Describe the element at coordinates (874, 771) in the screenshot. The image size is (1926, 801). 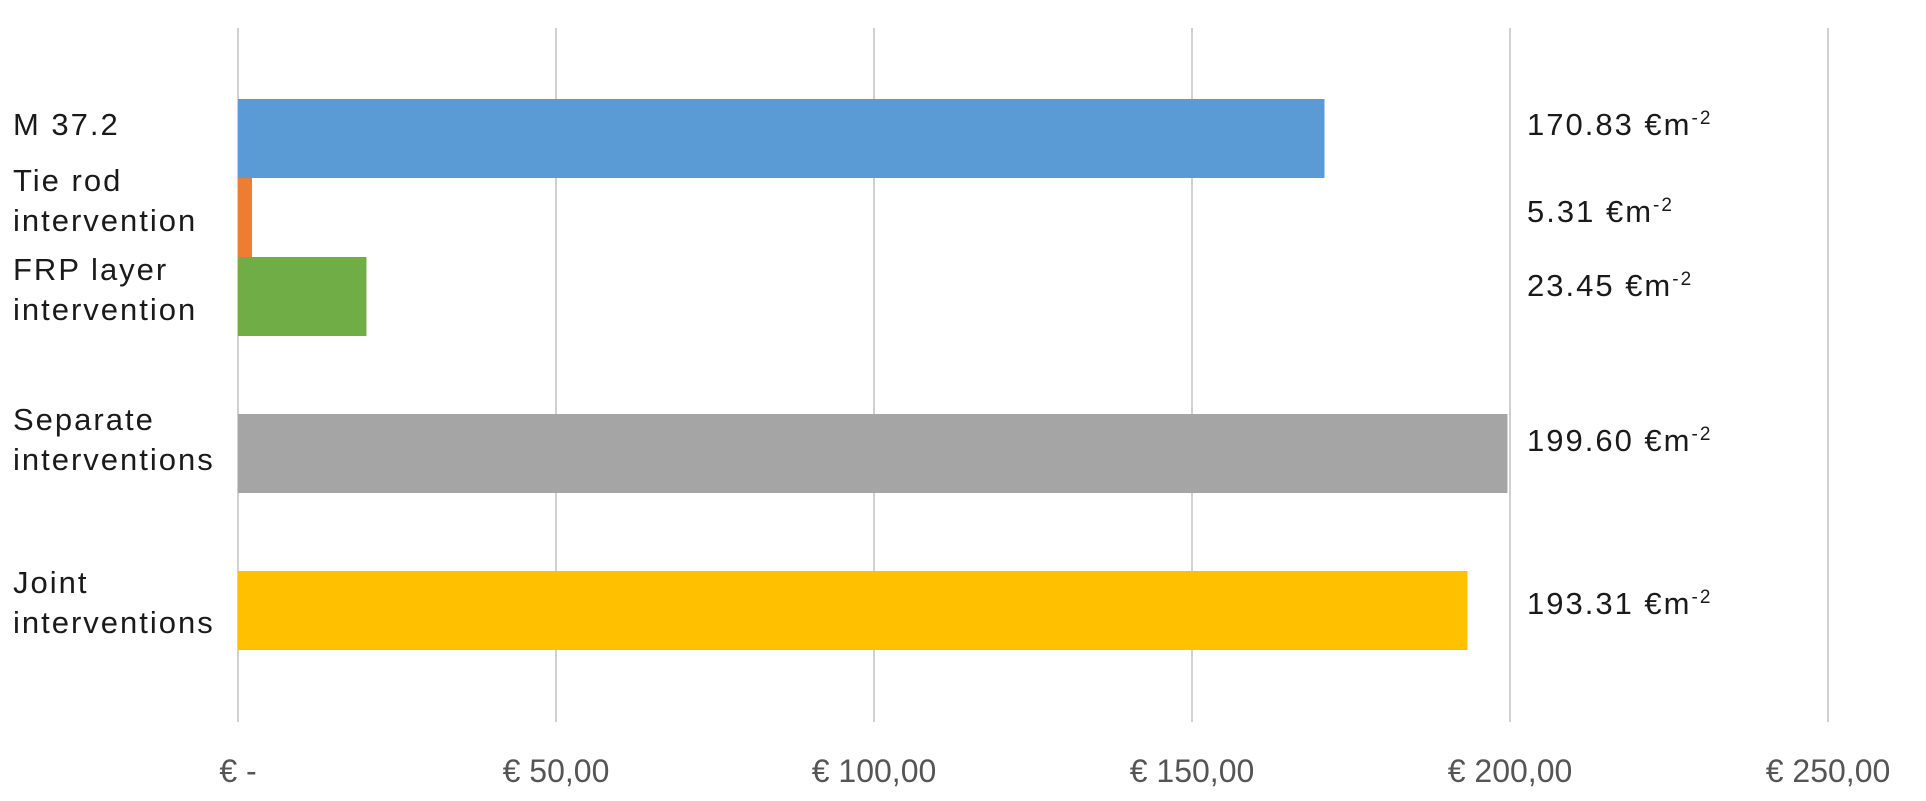
I see `x-tick-label: € 100,00` at that location.